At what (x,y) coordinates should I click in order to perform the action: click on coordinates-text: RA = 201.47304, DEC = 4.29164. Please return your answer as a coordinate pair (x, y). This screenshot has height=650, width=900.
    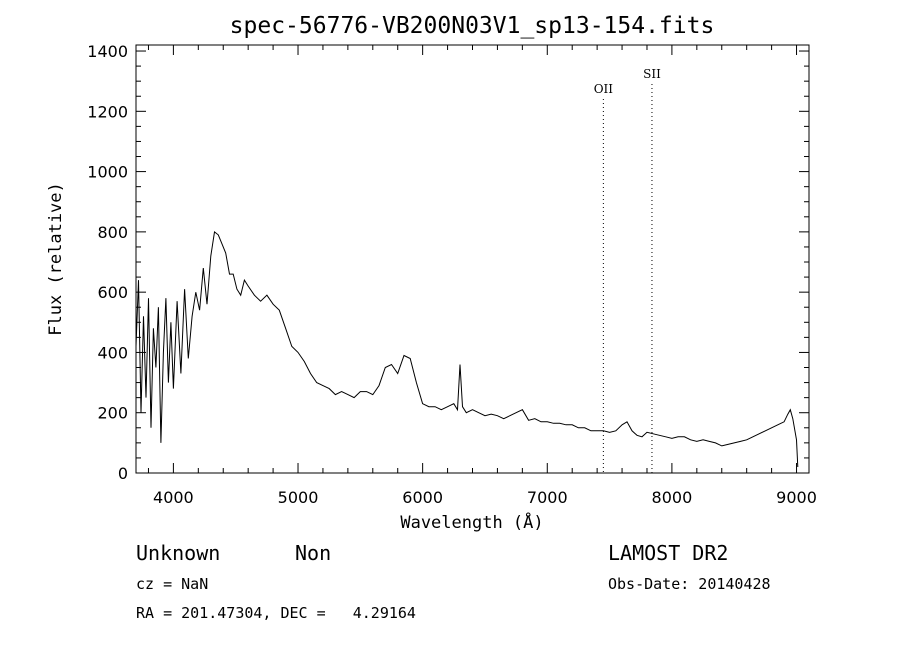
    Looking at the image, I should click on (276, 613).